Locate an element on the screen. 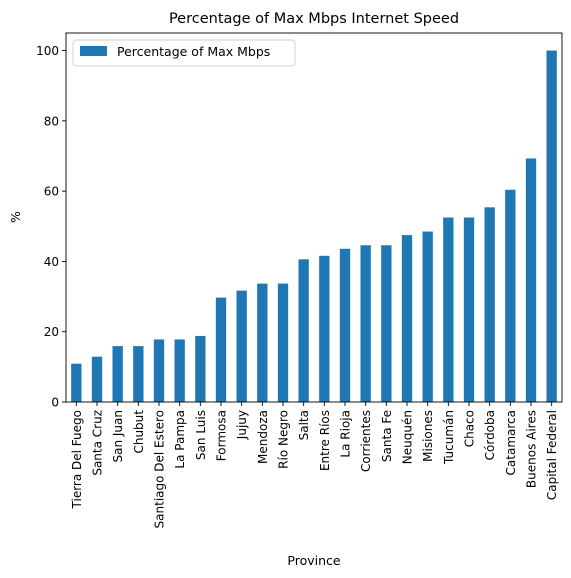  x-tick-label: Chubut is located at coordinates (139, 432).